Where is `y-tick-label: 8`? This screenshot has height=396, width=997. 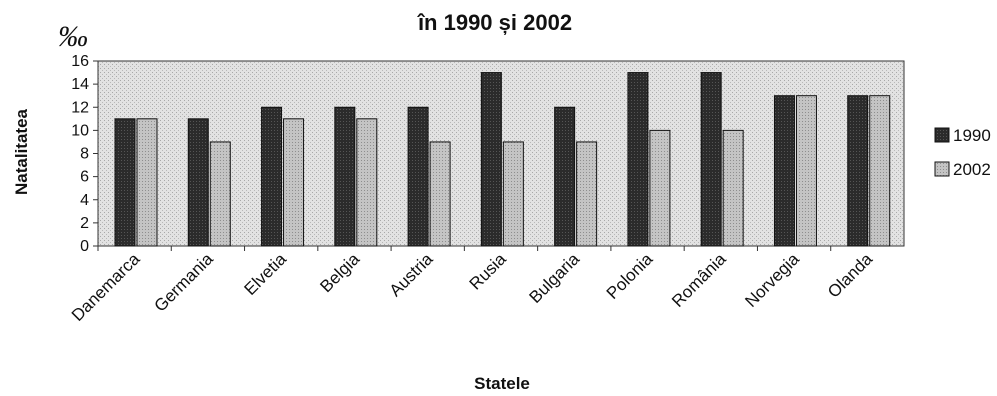
y-tick-label: 8 is located at coordinates (84, 154).